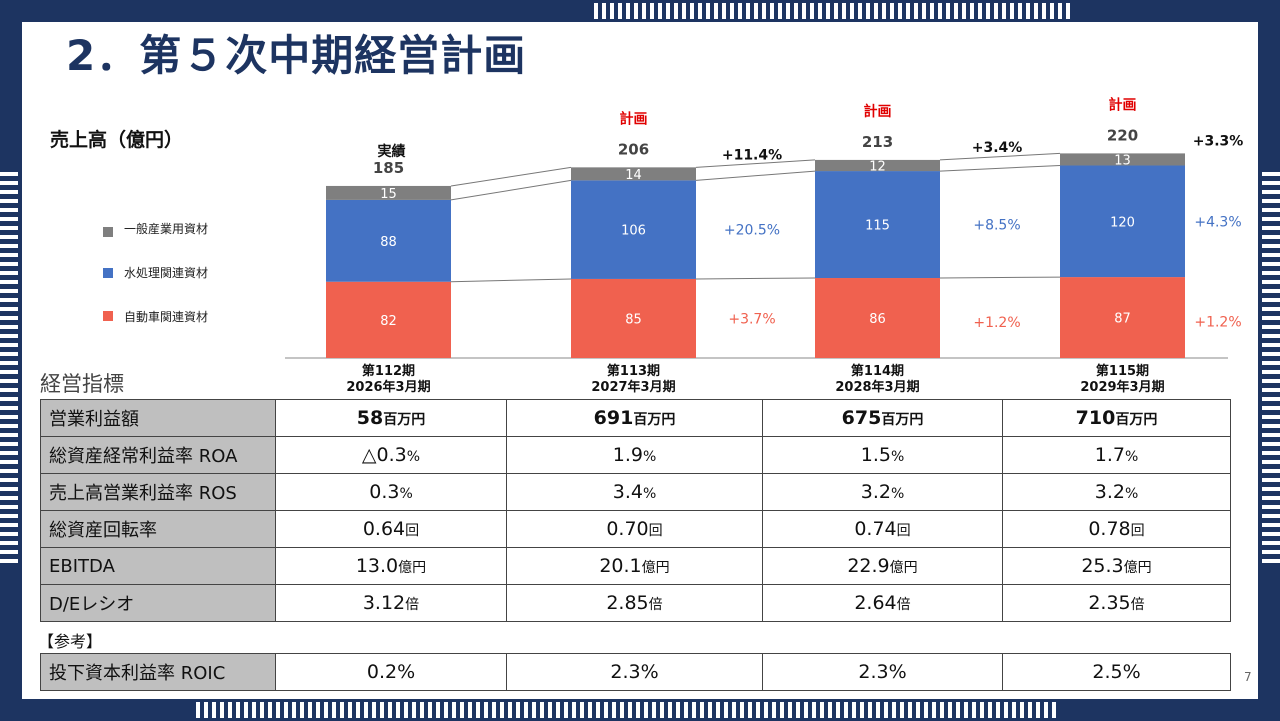  I want to click on value-number: 0.3, so click(391, 455).